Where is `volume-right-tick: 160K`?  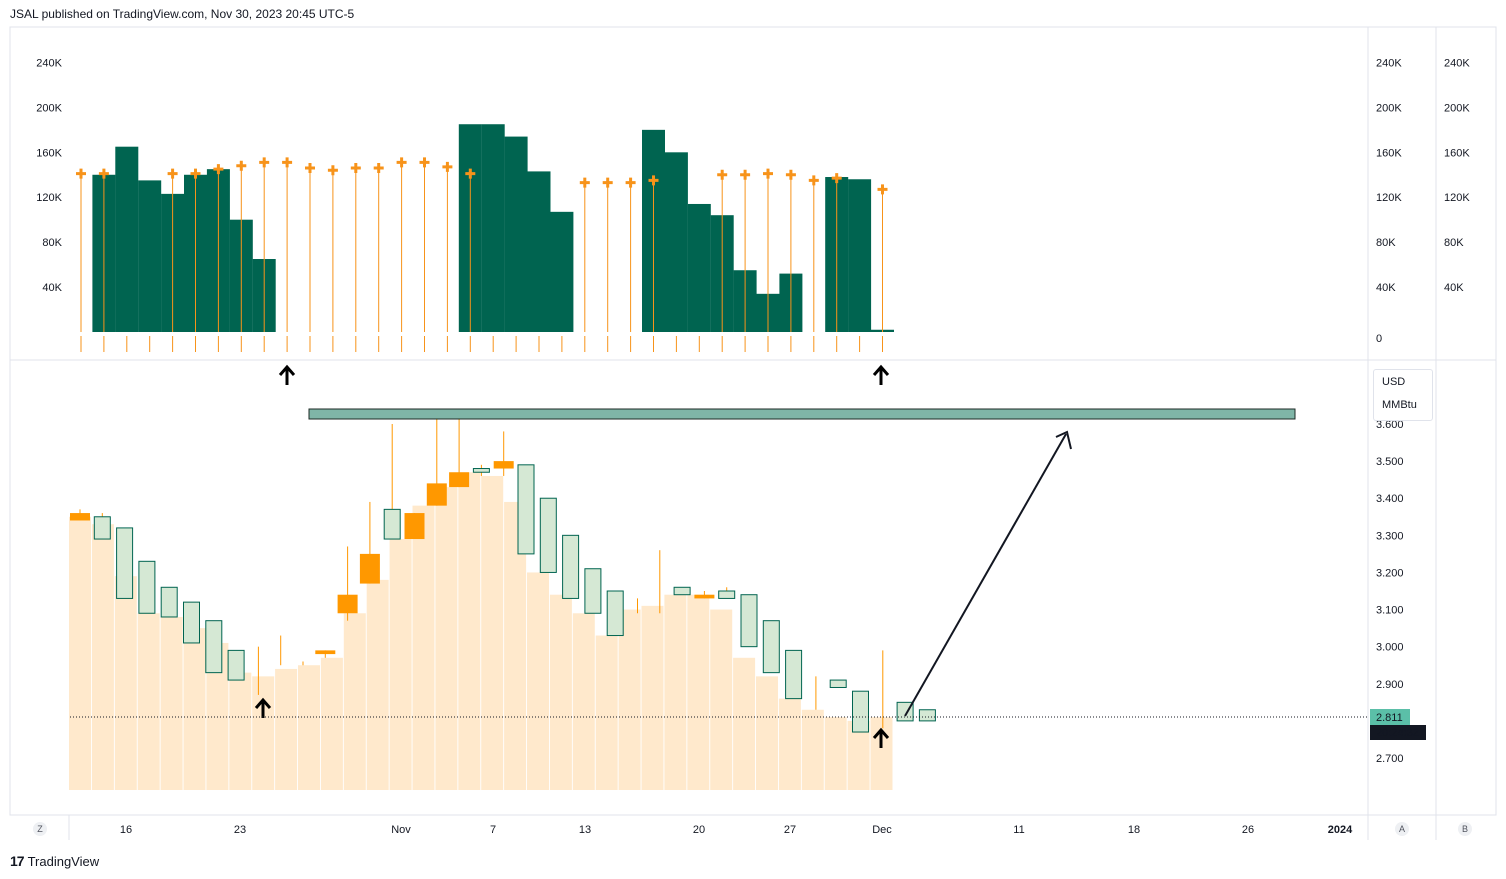
volume-right-tick: 160K is located at coordinates (1389, 153).